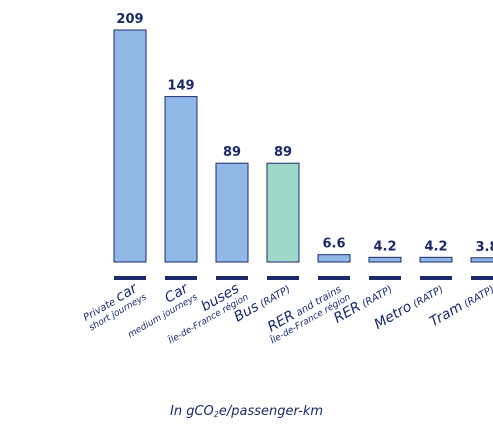  What do you see at coordinates (333, 244) in the screenshot?
I see `value-label-4: 6.6` at bounding box center [333, 244].